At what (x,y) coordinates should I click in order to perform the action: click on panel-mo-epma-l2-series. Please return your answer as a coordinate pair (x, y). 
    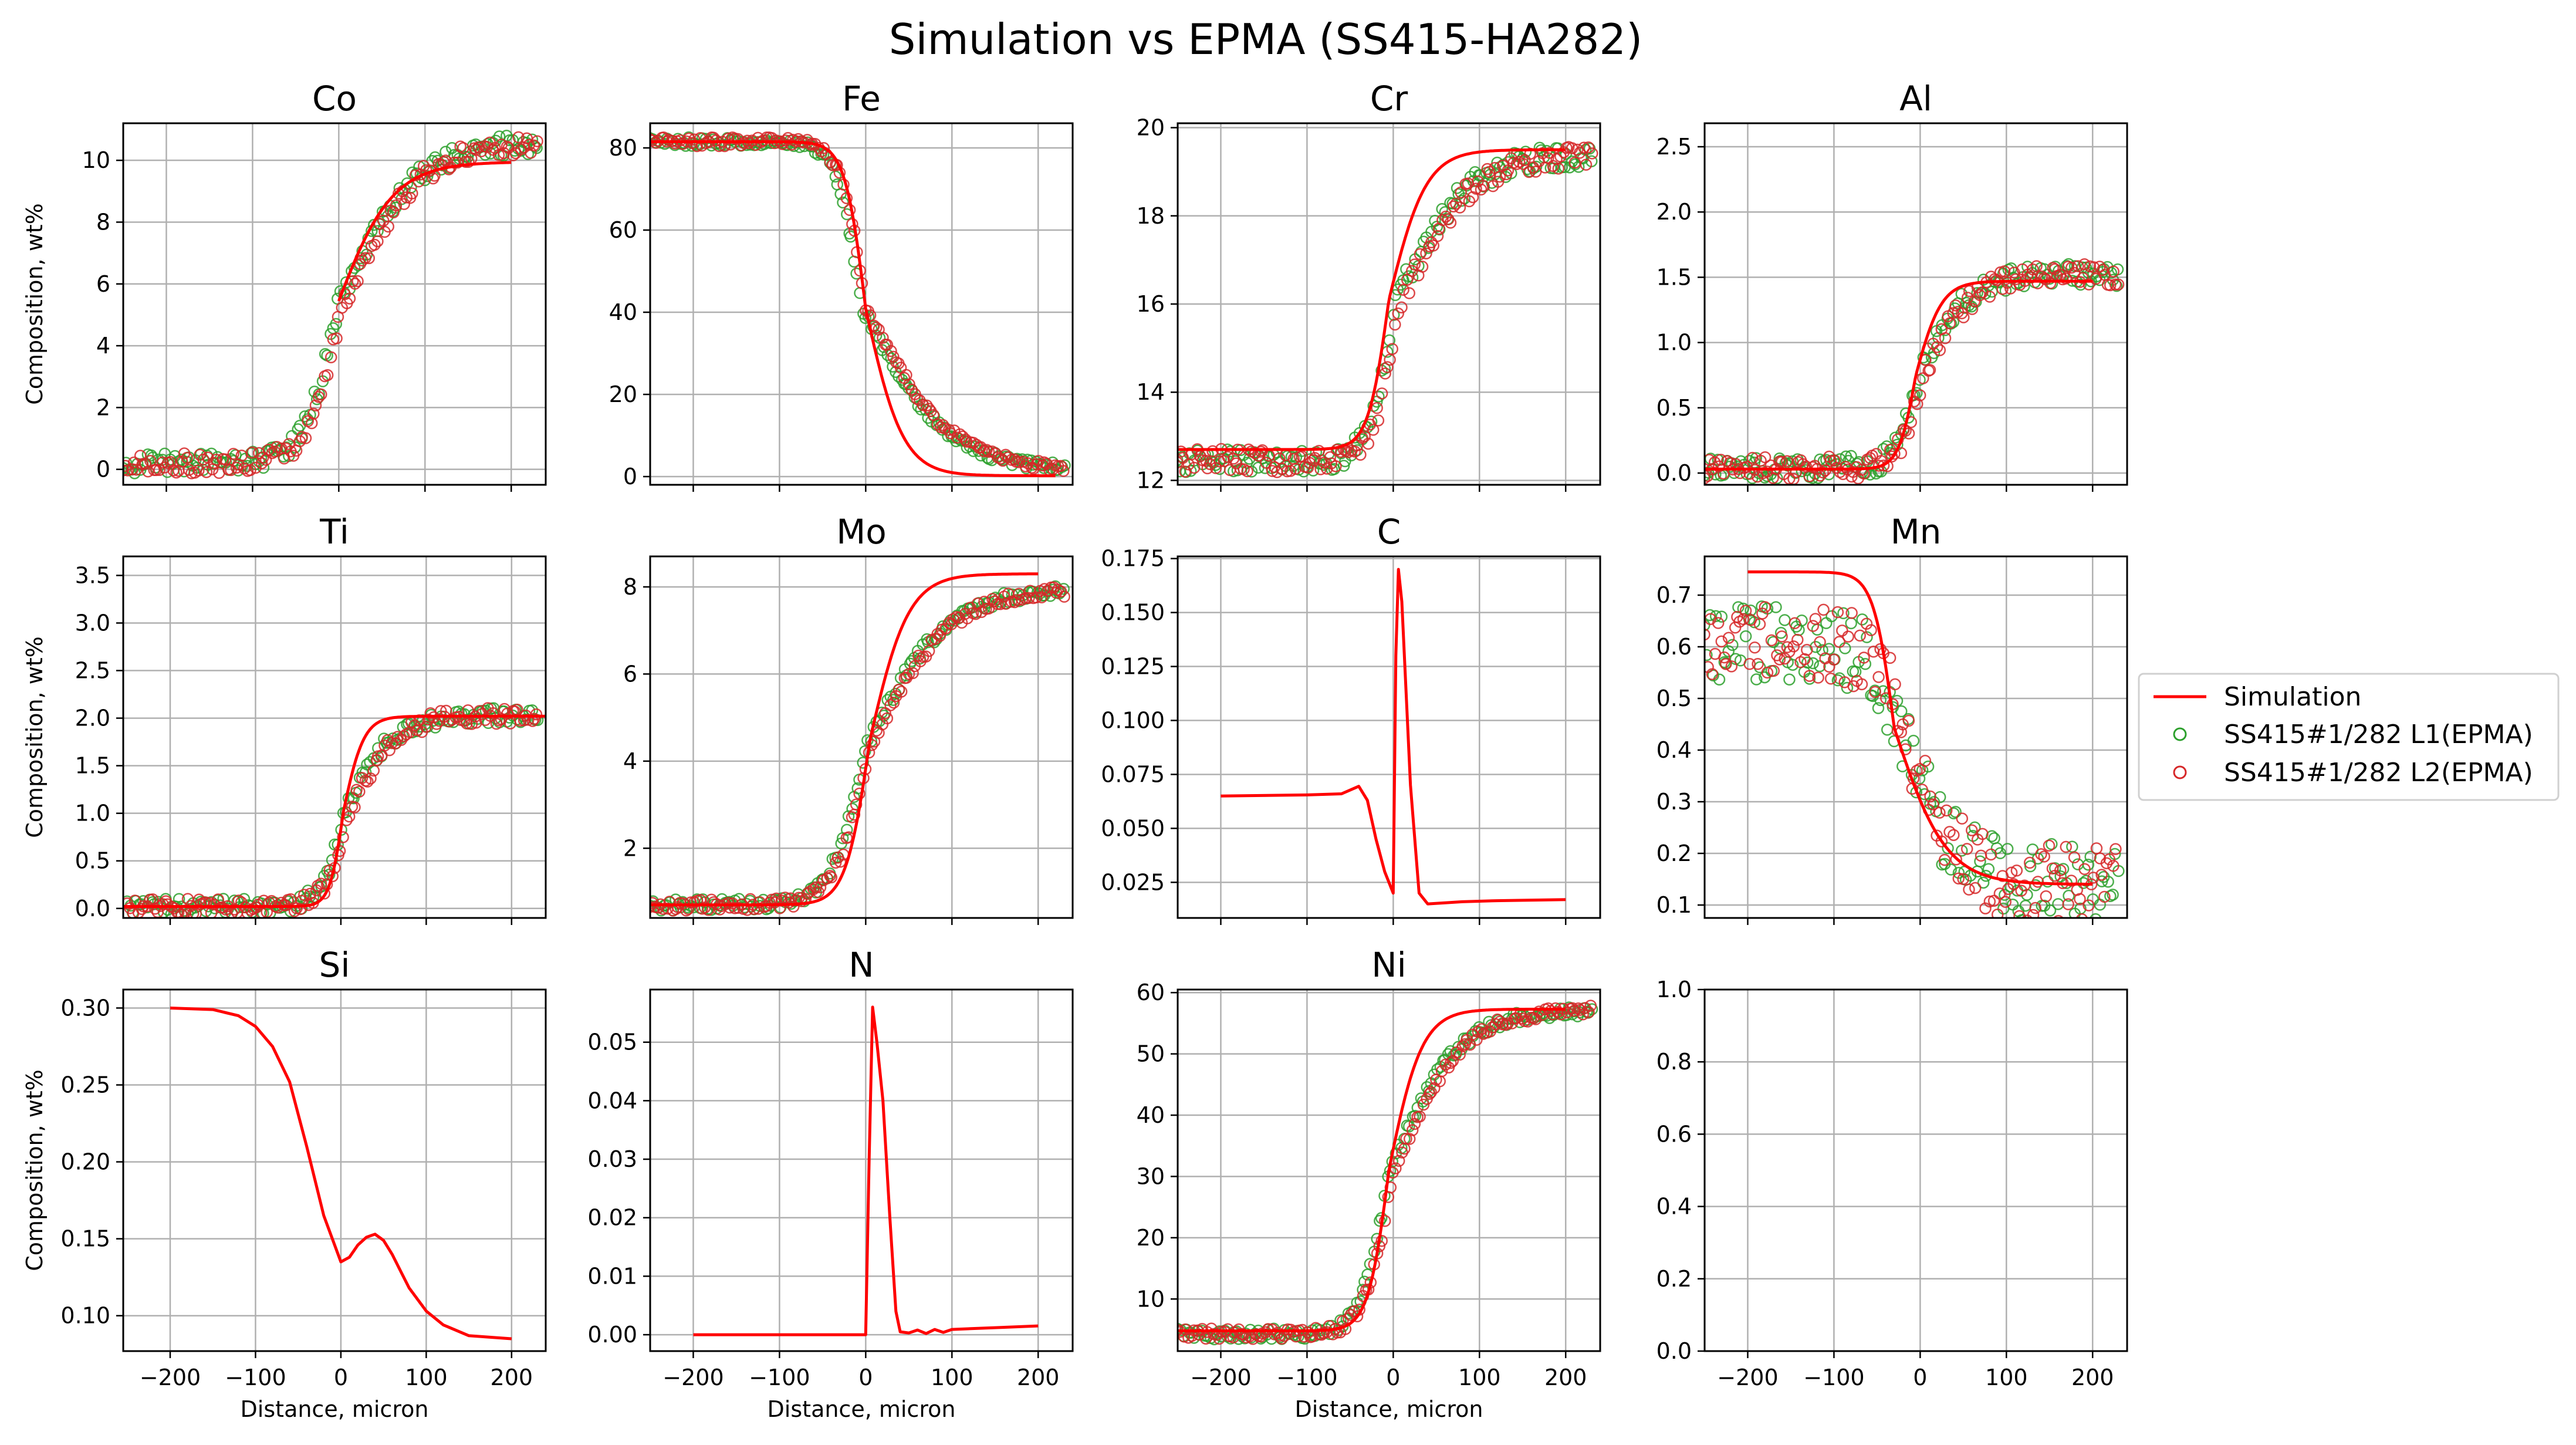
    Looking at the image, I should click on (860, 749).